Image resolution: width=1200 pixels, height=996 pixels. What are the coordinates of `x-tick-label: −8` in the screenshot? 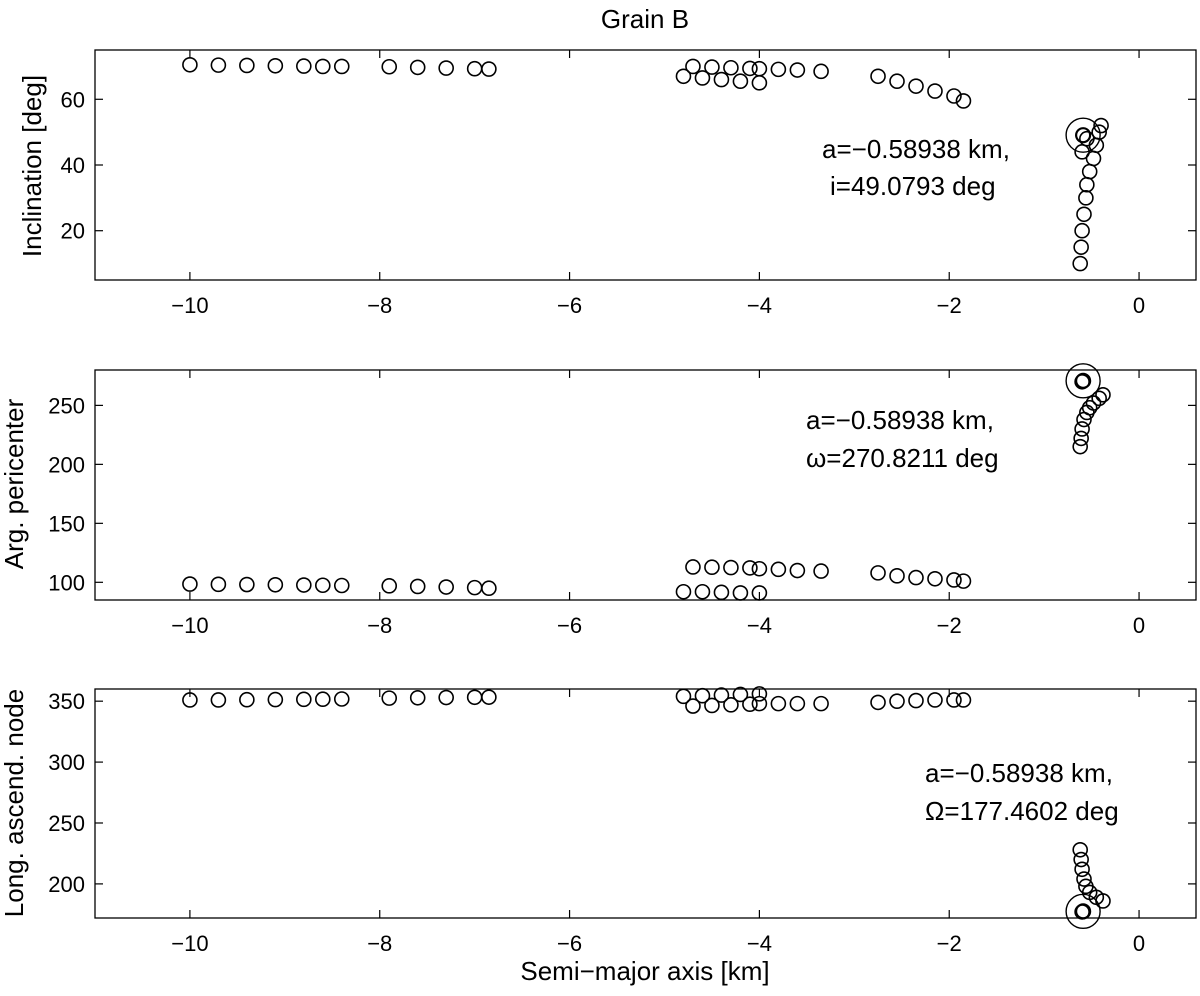 It's located at (379, 305).